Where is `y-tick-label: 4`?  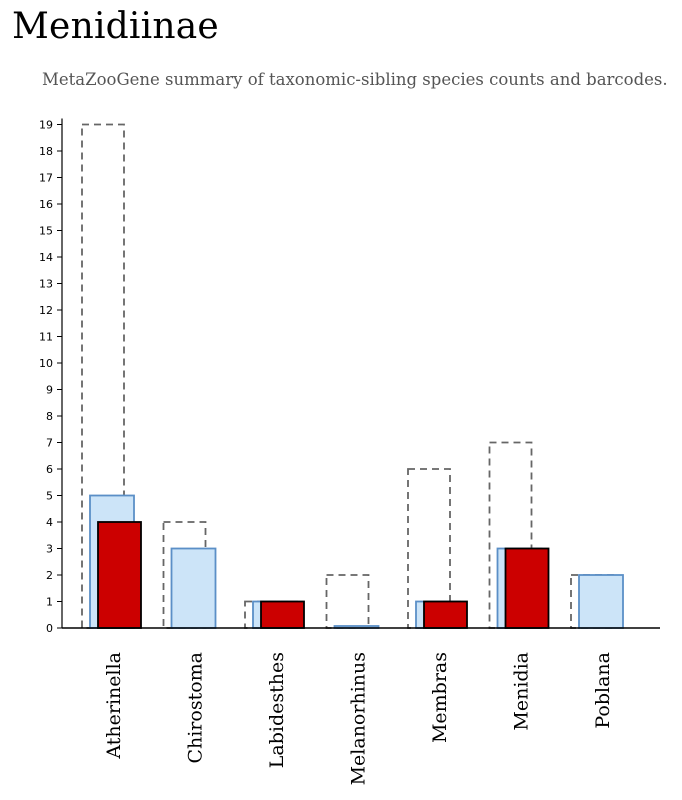
y-tick-label: 4 is located at coordinates (49, 522).